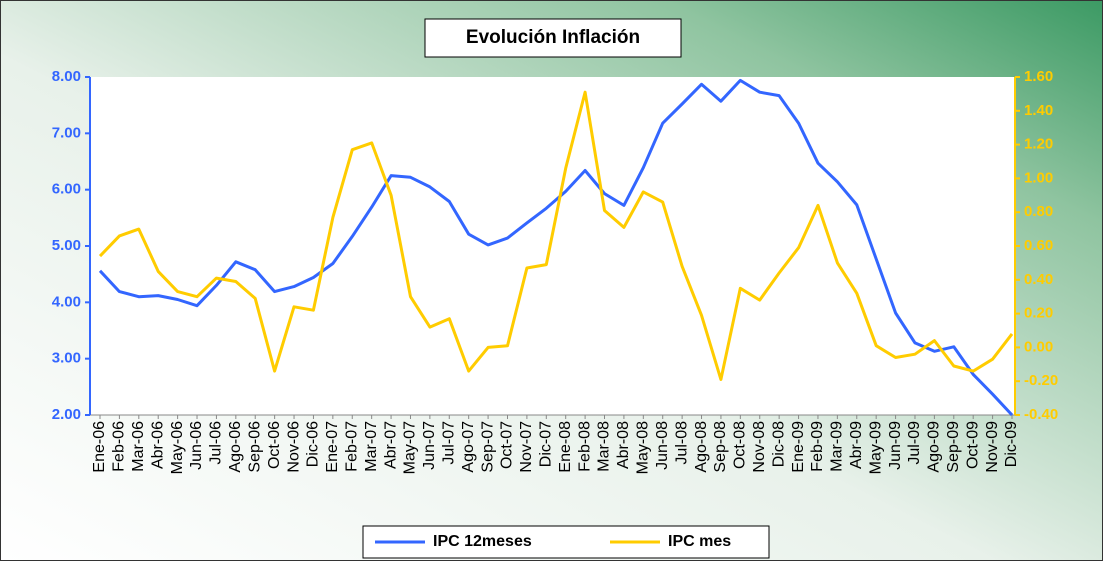 The image size is (1103, 566). What do you see at coordinates (604, 446) in the screenshot?
I see `x-tick-label: Mar-08` at bounding box center [604, 446].